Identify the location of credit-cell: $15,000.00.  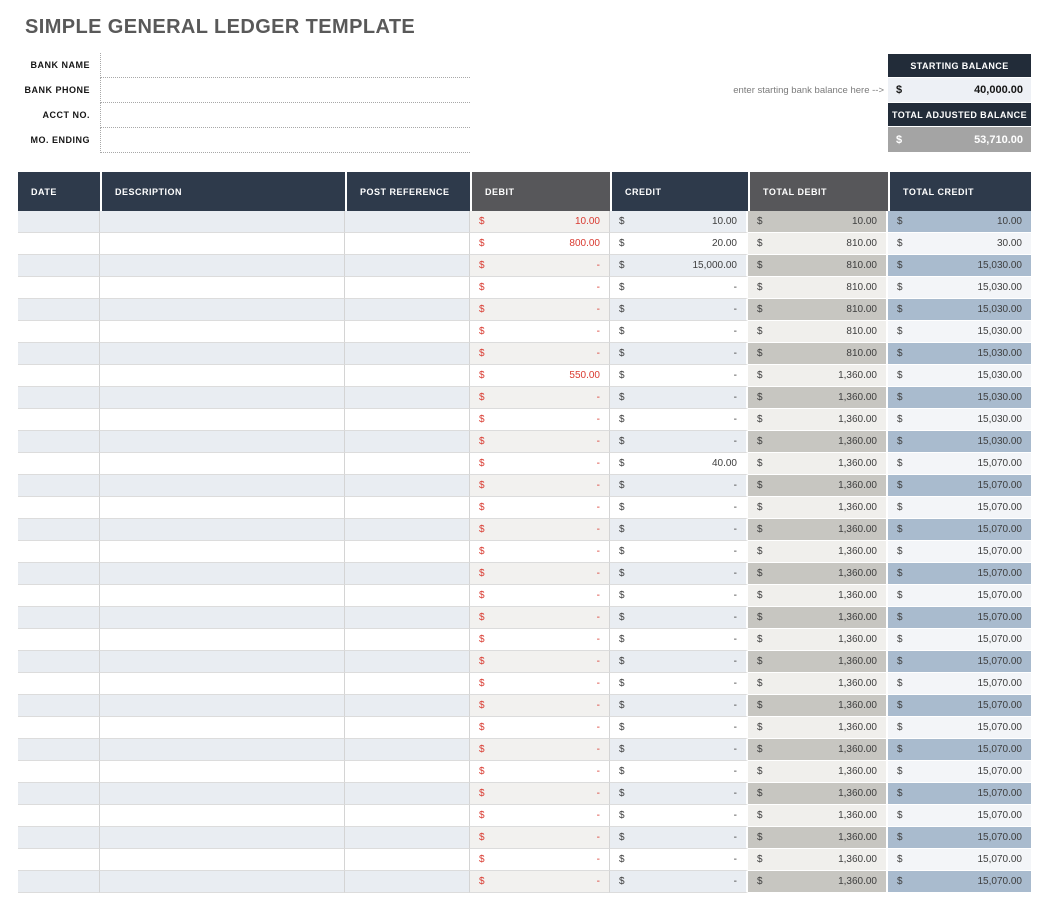
(679, 266).